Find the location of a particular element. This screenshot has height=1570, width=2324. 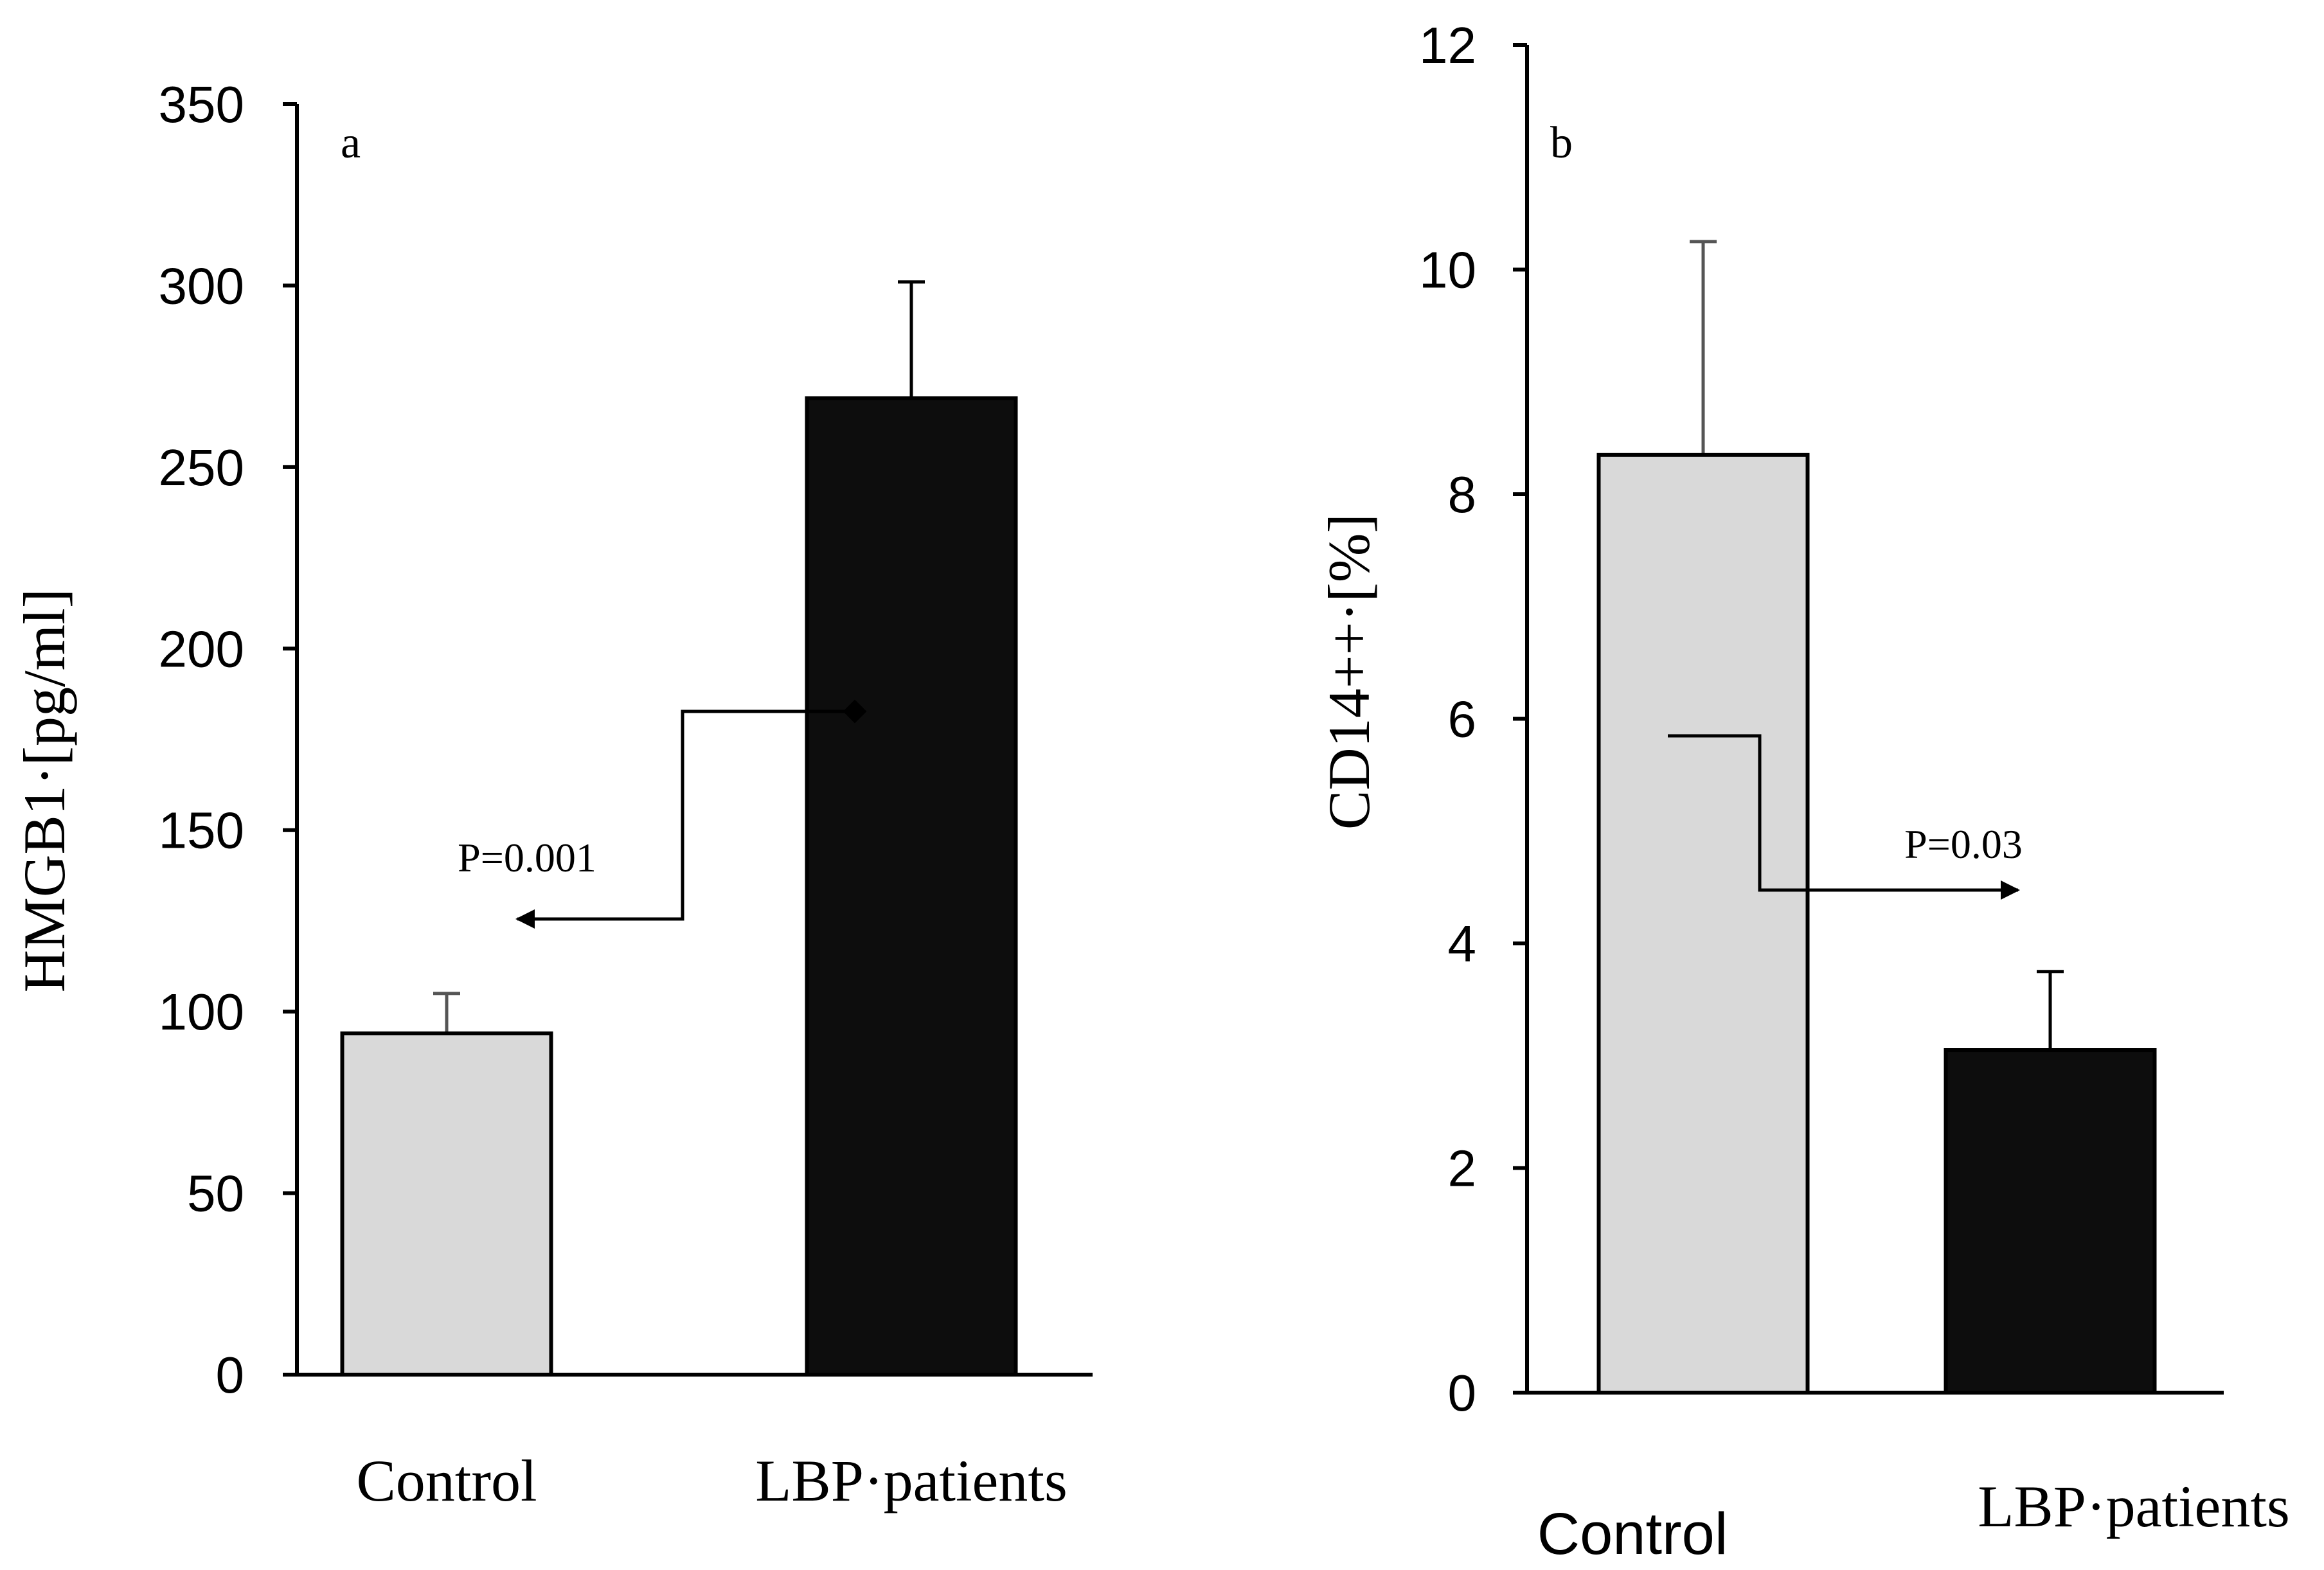

panel-a-bar-lbp-patients is located at coordinates (912, 886).